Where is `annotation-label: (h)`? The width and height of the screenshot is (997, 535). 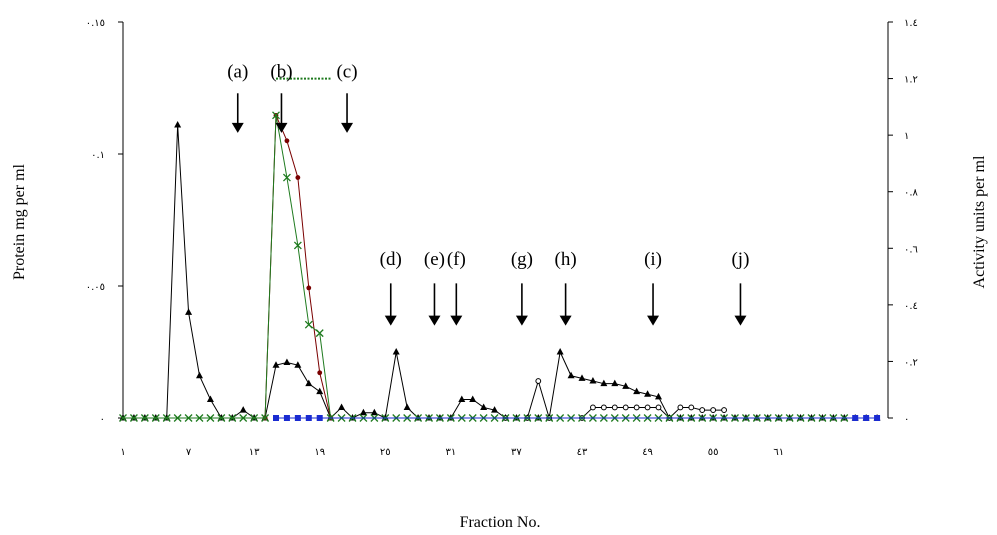
annotation-label: (h) is located at coordinates (566, 259).